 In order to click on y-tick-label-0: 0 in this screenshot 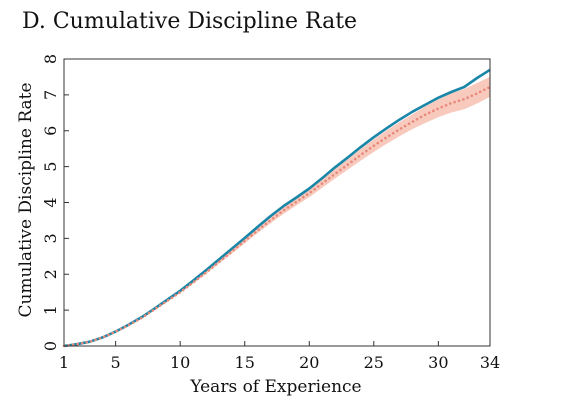, I will do `click(50, 346)`.